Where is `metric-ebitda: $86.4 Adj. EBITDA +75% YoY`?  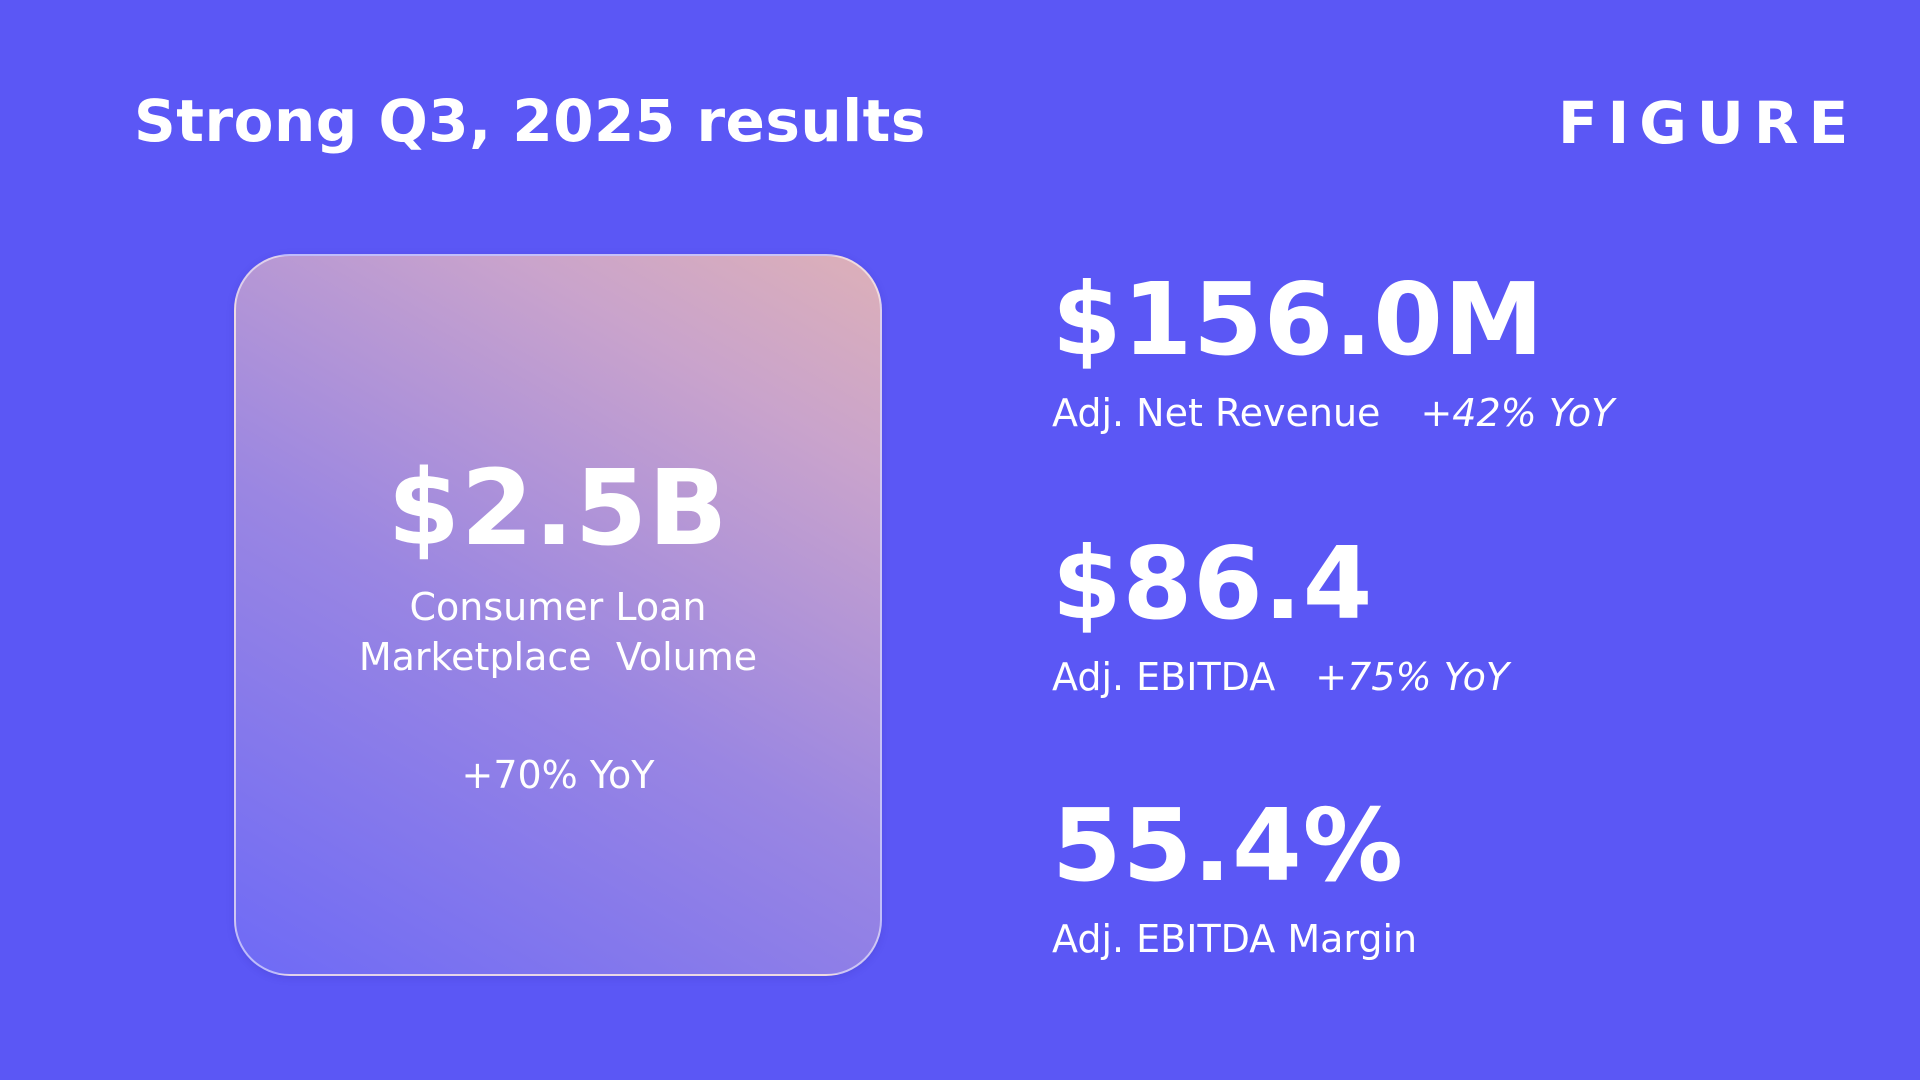 metric-ebitda: $86.4 Adj. EBITDA +75% YoY is located at coordinates (1280, 611).